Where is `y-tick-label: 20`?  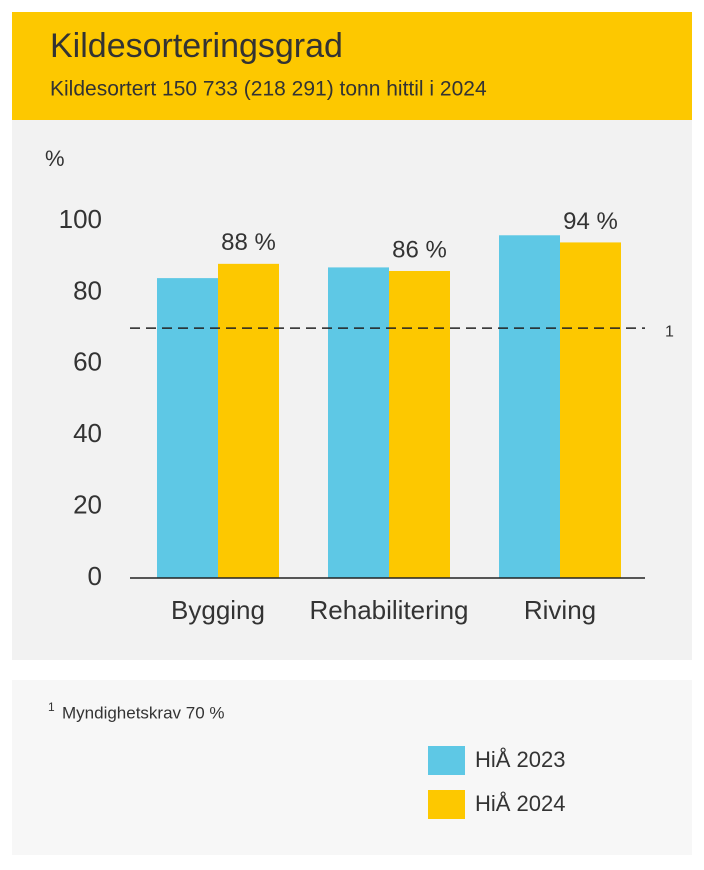 y-tick-label: 20 is located at coordinates (87, 504).